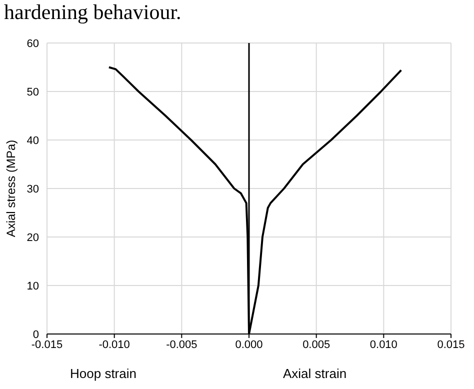  Describe the element at coordinates (32, 44) in the screenshot. I see `y-tick-label: 60` at that location.